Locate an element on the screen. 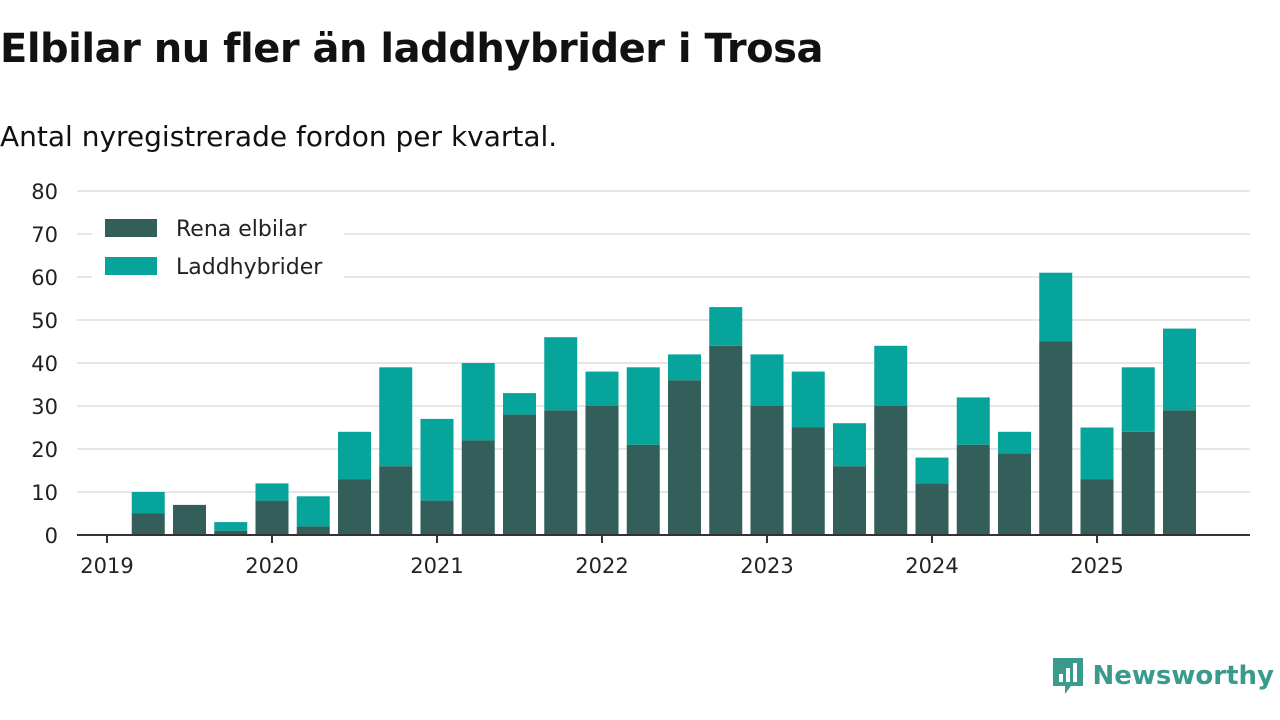 The width and height of the screenshot is (1280, 720). legend-swatch-laddhybrider is located at coordinates (131, 266).